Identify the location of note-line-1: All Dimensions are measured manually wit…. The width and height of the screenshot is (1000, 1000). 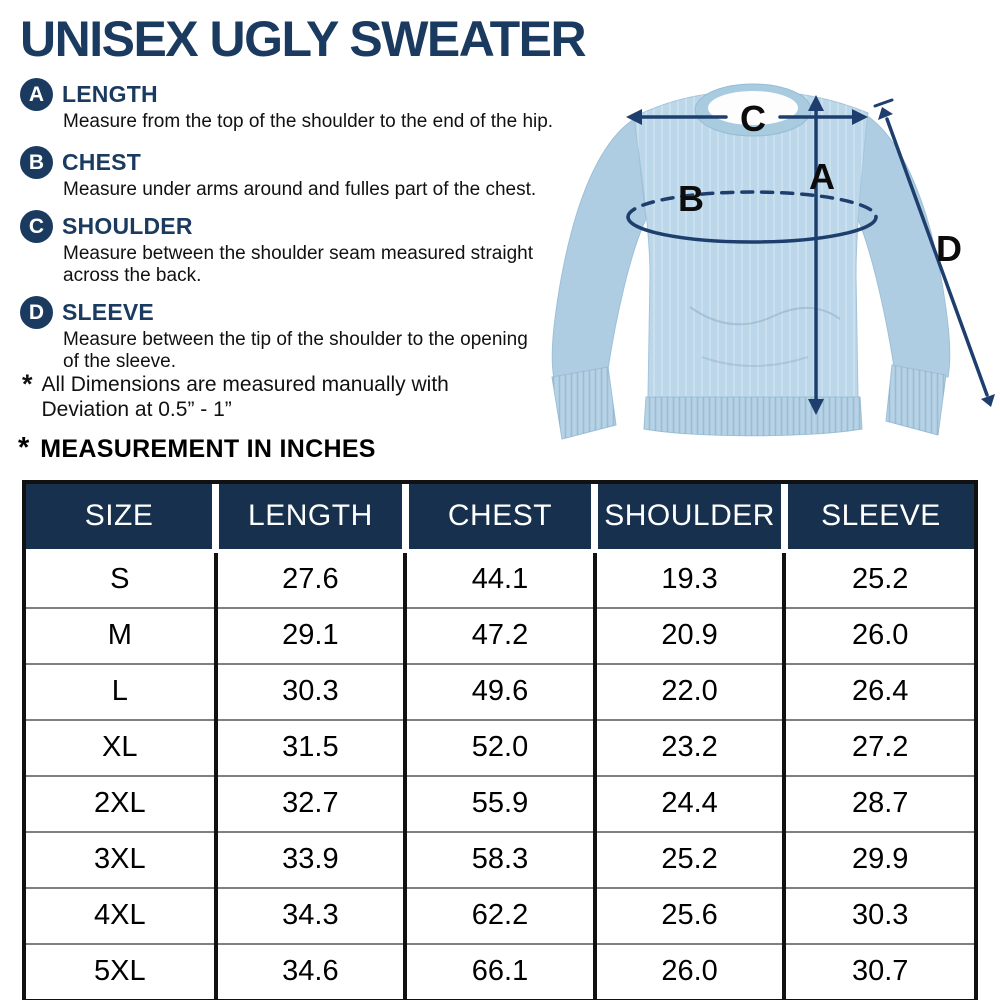
(245, 384).